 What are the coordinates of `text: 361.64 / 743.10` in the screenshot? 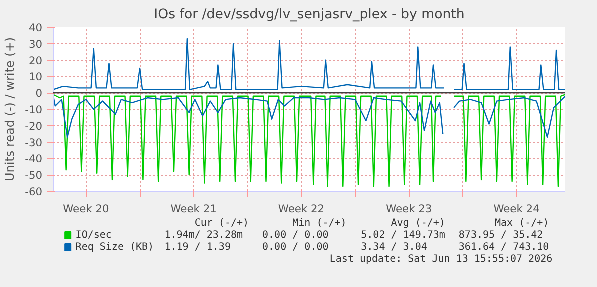 It's located at (504, 247).